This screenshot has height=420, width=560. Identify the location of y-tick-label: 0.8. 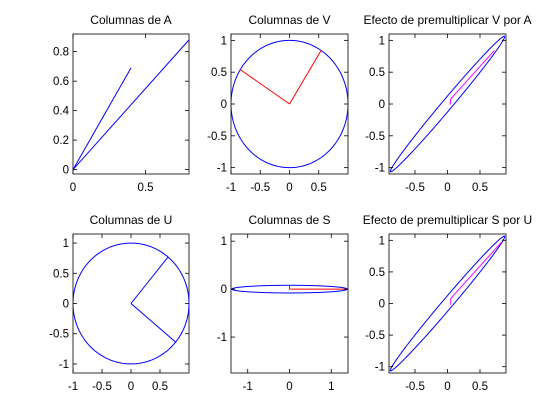
(61, 53).